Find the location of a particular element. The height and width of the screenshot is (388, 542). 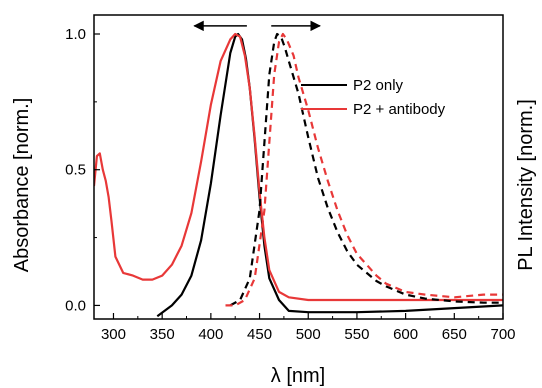

y-axis-title-right: PL Intensity [norm.] is located at coordinates (526, 185).